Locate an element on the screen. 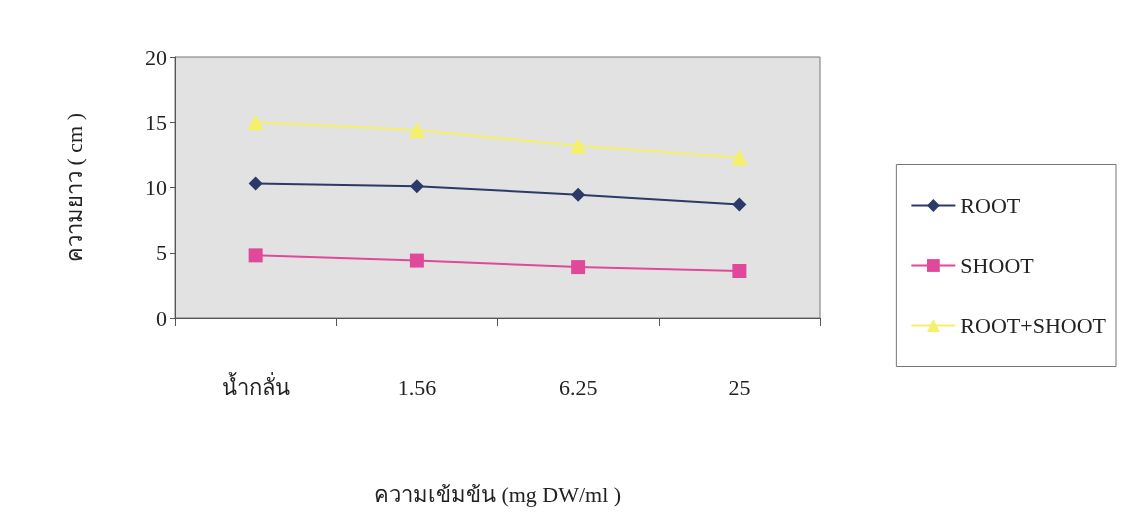 The image size is (1128, 531). legend-label: ROOT+SHOOT is located at coordinates (1033, 325).